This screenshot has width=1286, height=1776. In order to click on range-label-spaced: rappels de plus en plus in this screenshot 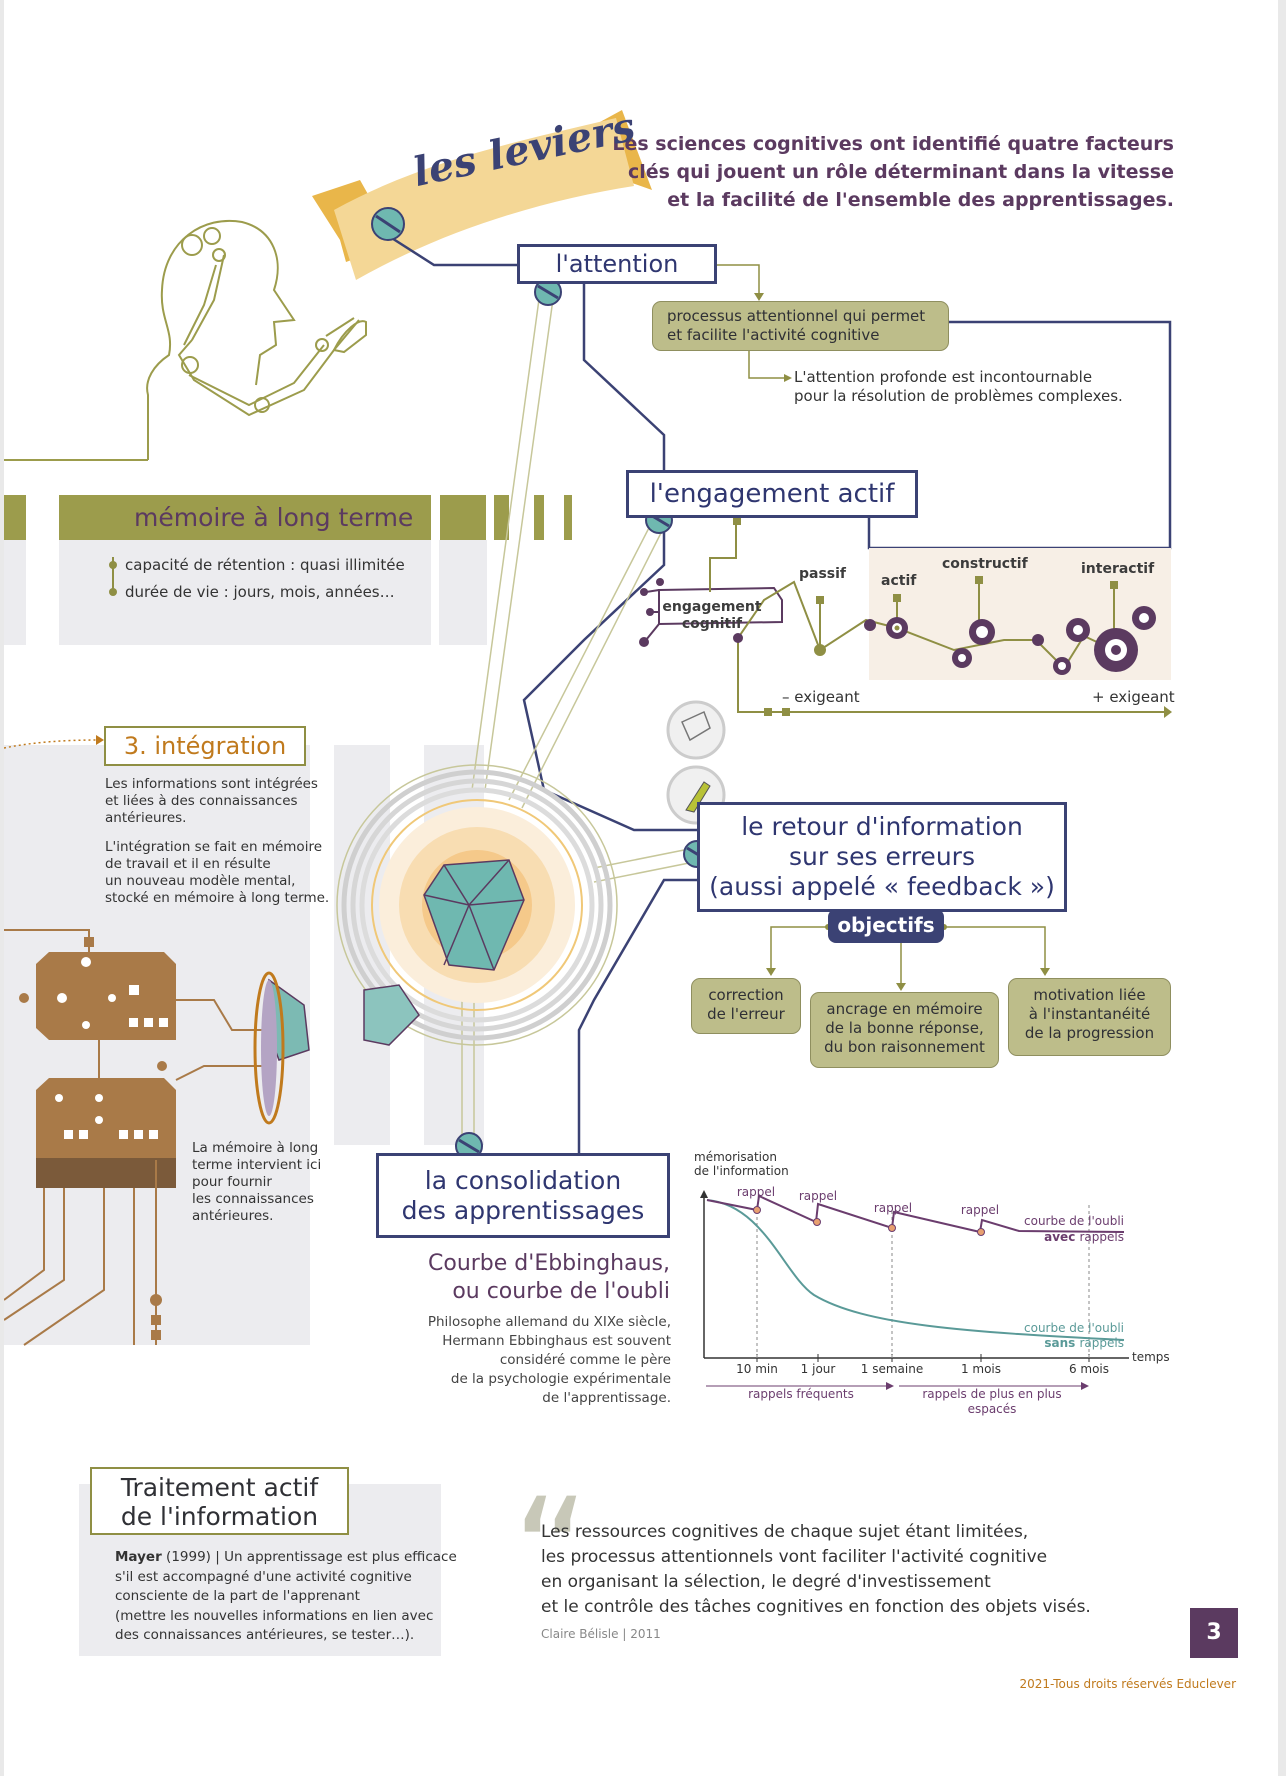, I will do `click(991, 1394)`.